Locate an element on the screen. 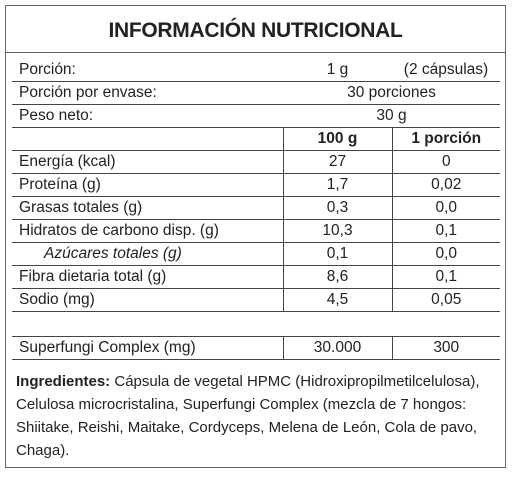 This screenshot has width=513, height=478. nutrient-label: Grasas totales (g) is located at coordinates (147, 208).